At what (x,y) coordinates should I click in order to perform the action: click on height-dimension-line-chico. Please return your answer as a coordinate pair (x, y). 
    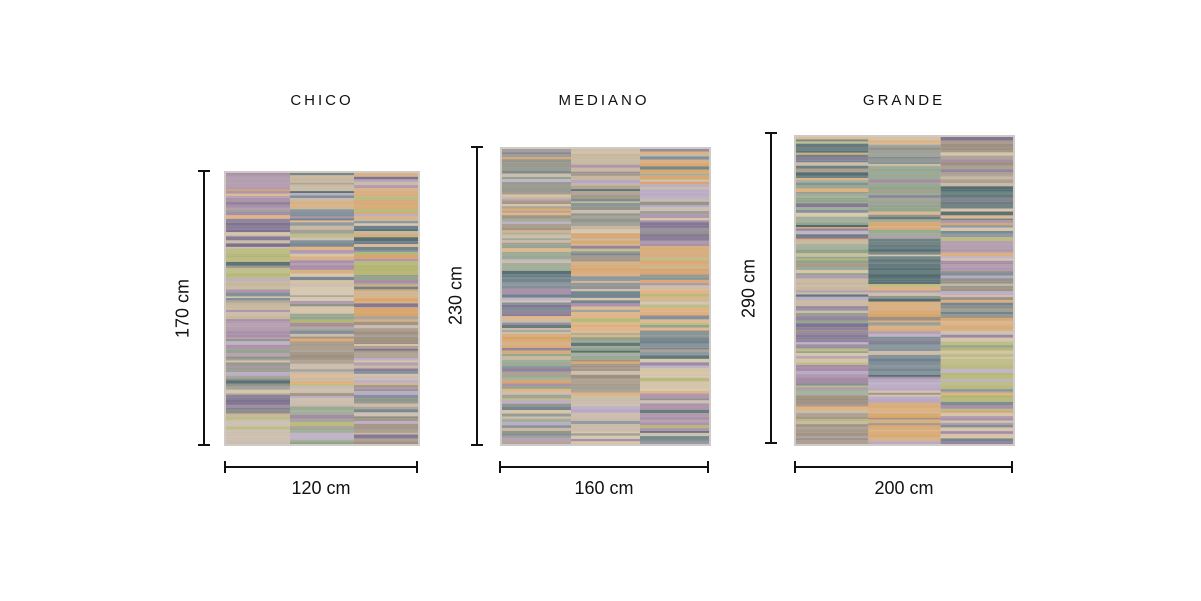
    Looking at the image, I should click on (204, 308).